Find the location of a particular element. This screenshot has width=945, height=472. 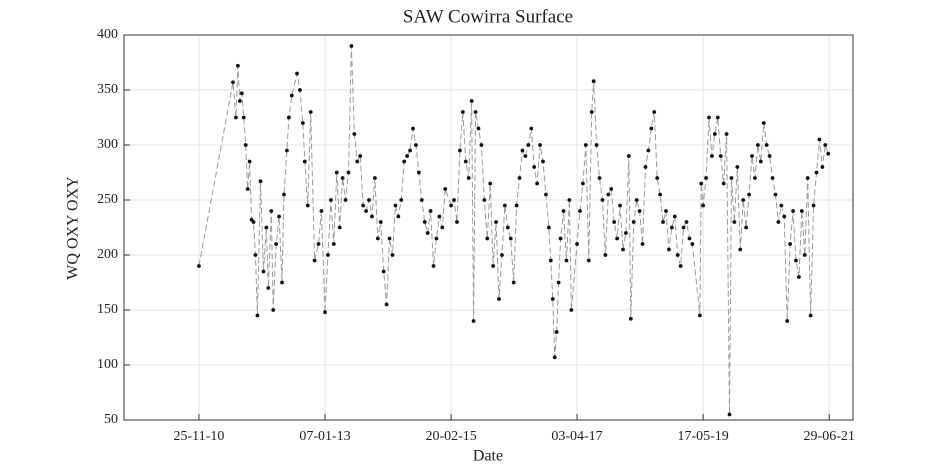

x-tick-label: 17-05-19 is located at coordinates (702, 436).